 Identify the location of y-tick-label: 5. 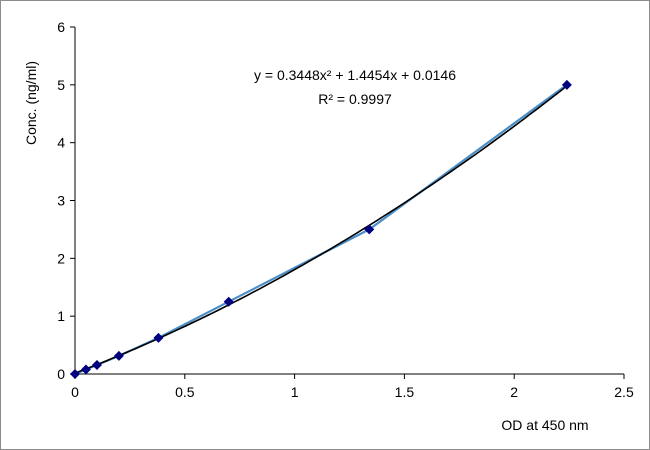
(61, 85).